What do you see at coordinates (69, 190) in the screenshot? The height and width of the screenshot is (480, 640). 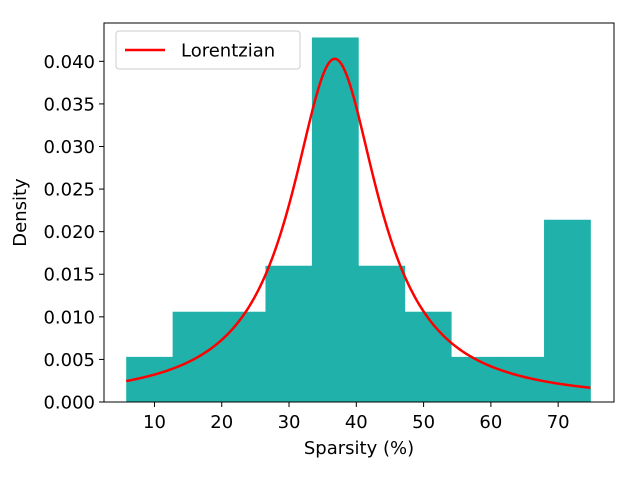 I see `y-tick-label: 0.025` at bounding box center [69, 190].